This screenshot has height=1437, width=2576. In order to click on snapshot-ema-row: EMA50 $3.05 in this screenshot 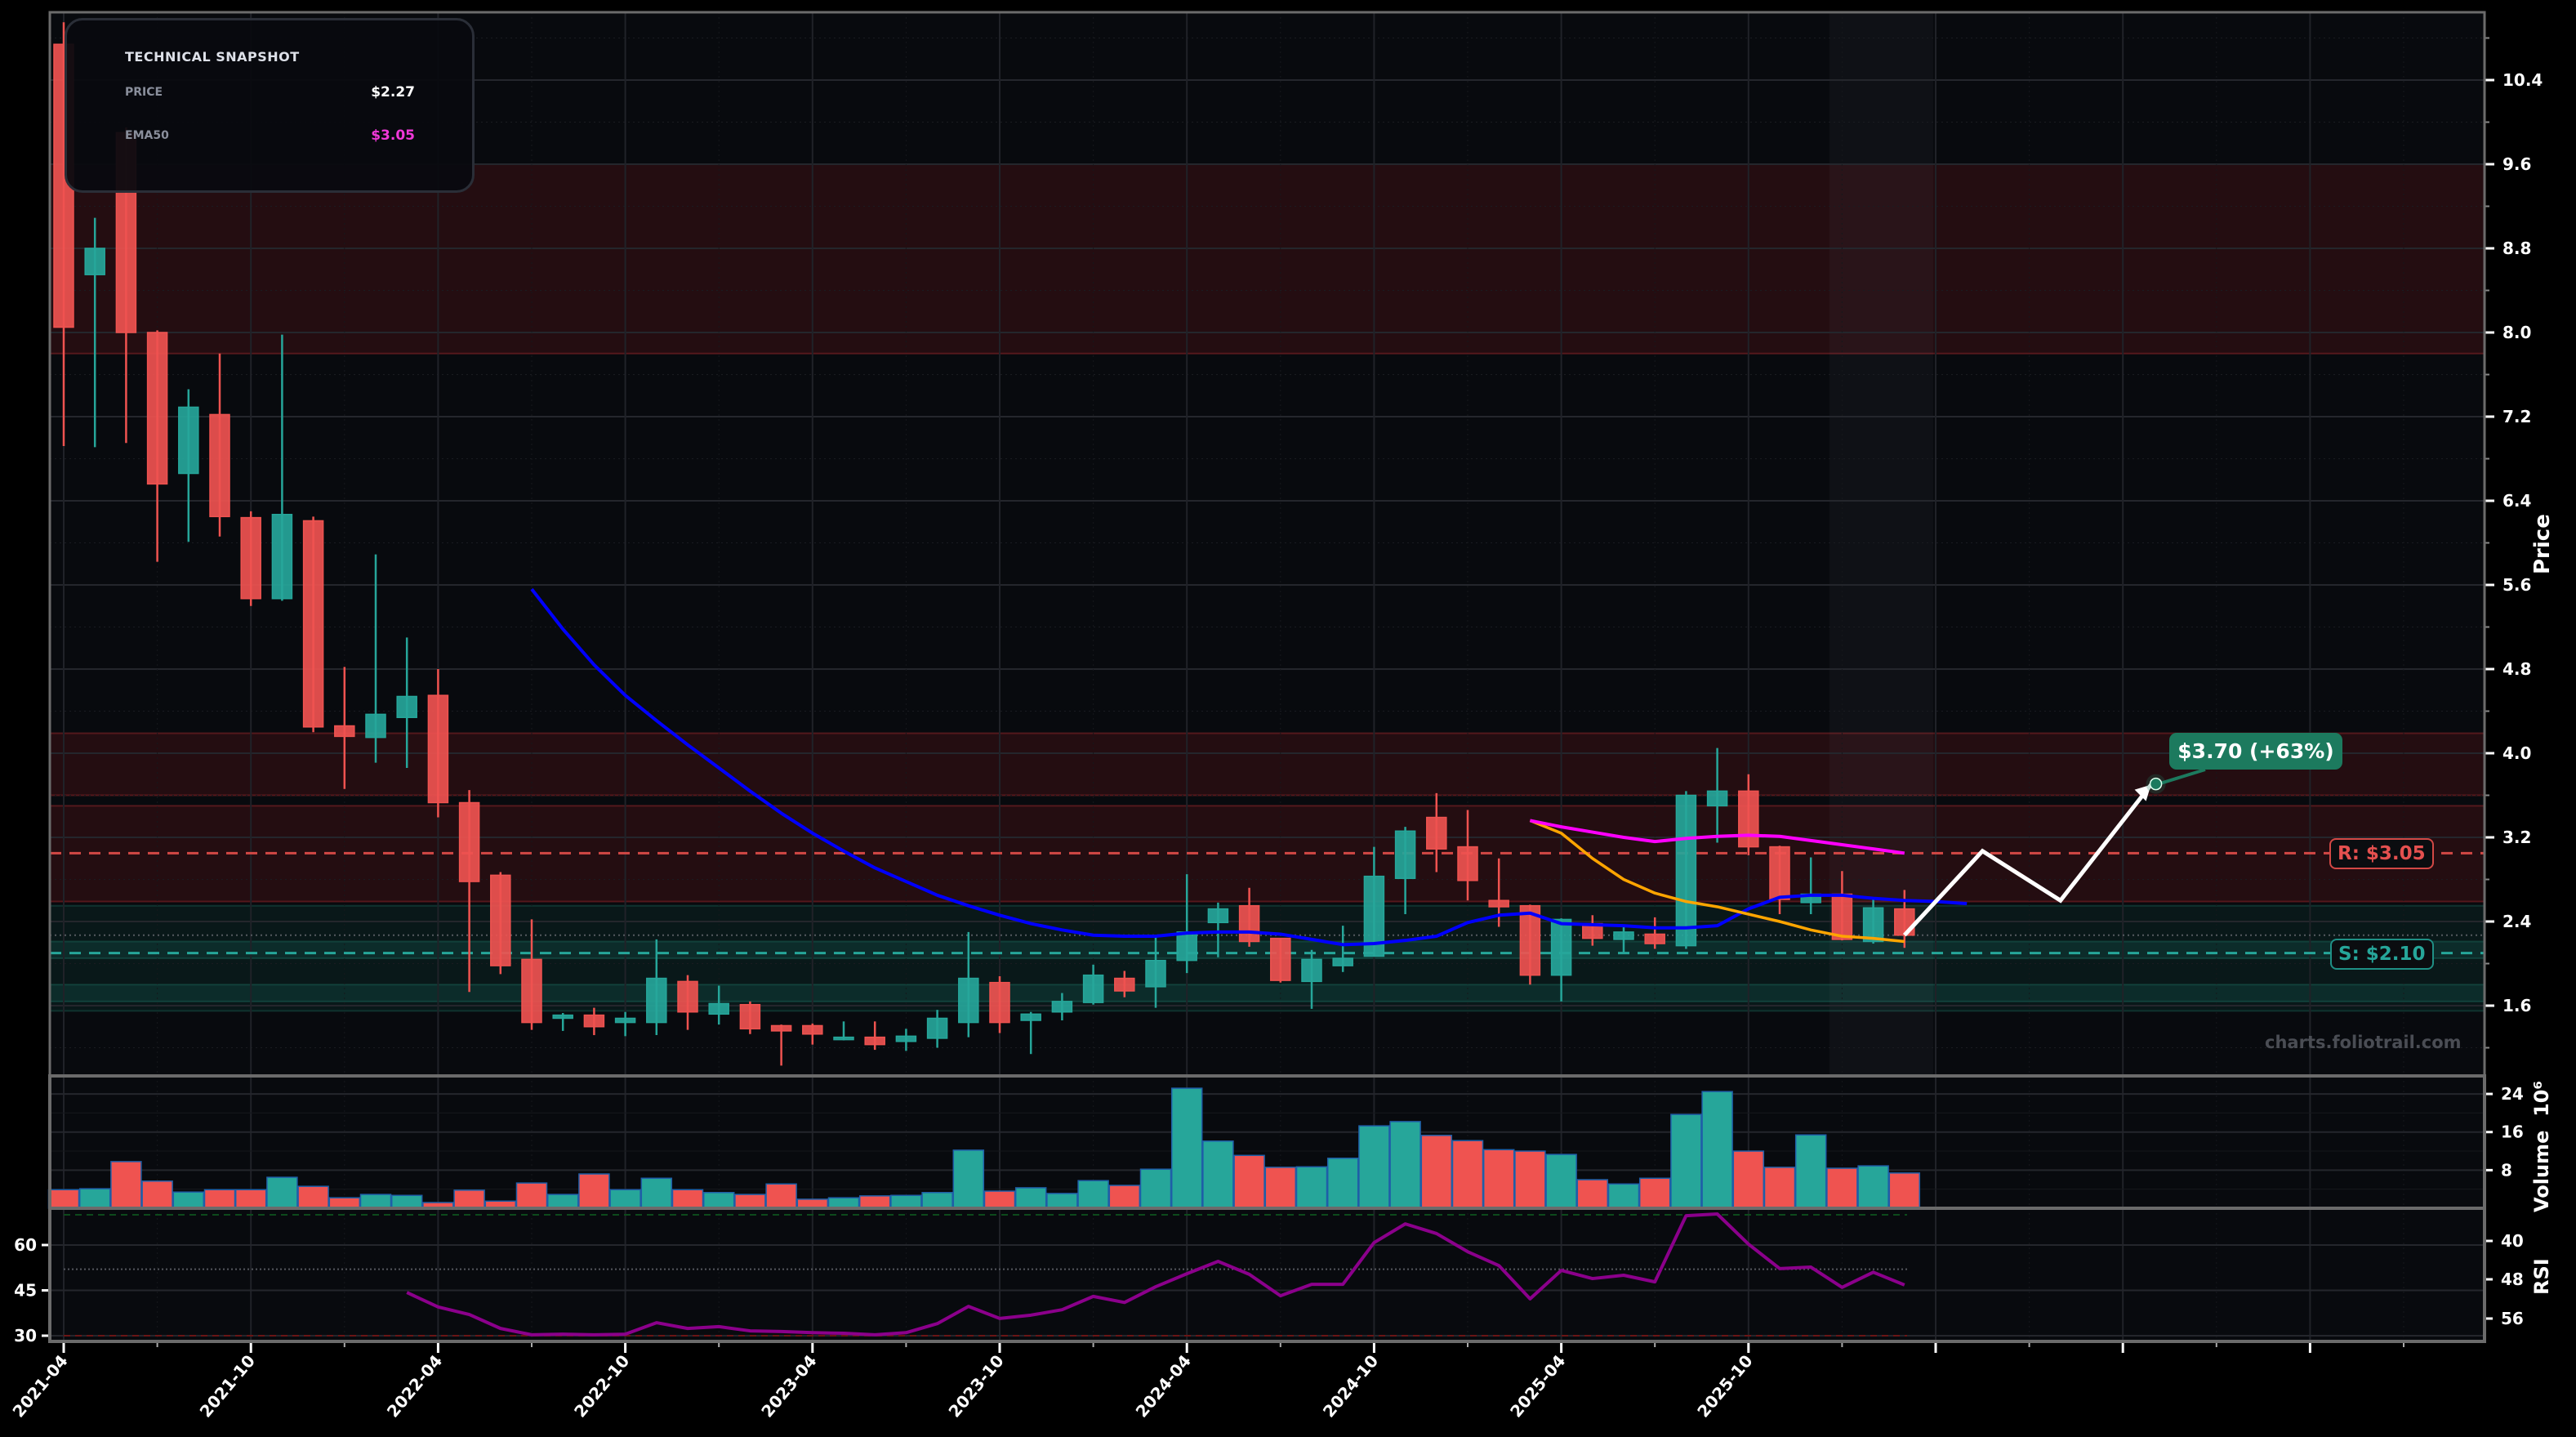, I will do `click(270, 135)`.